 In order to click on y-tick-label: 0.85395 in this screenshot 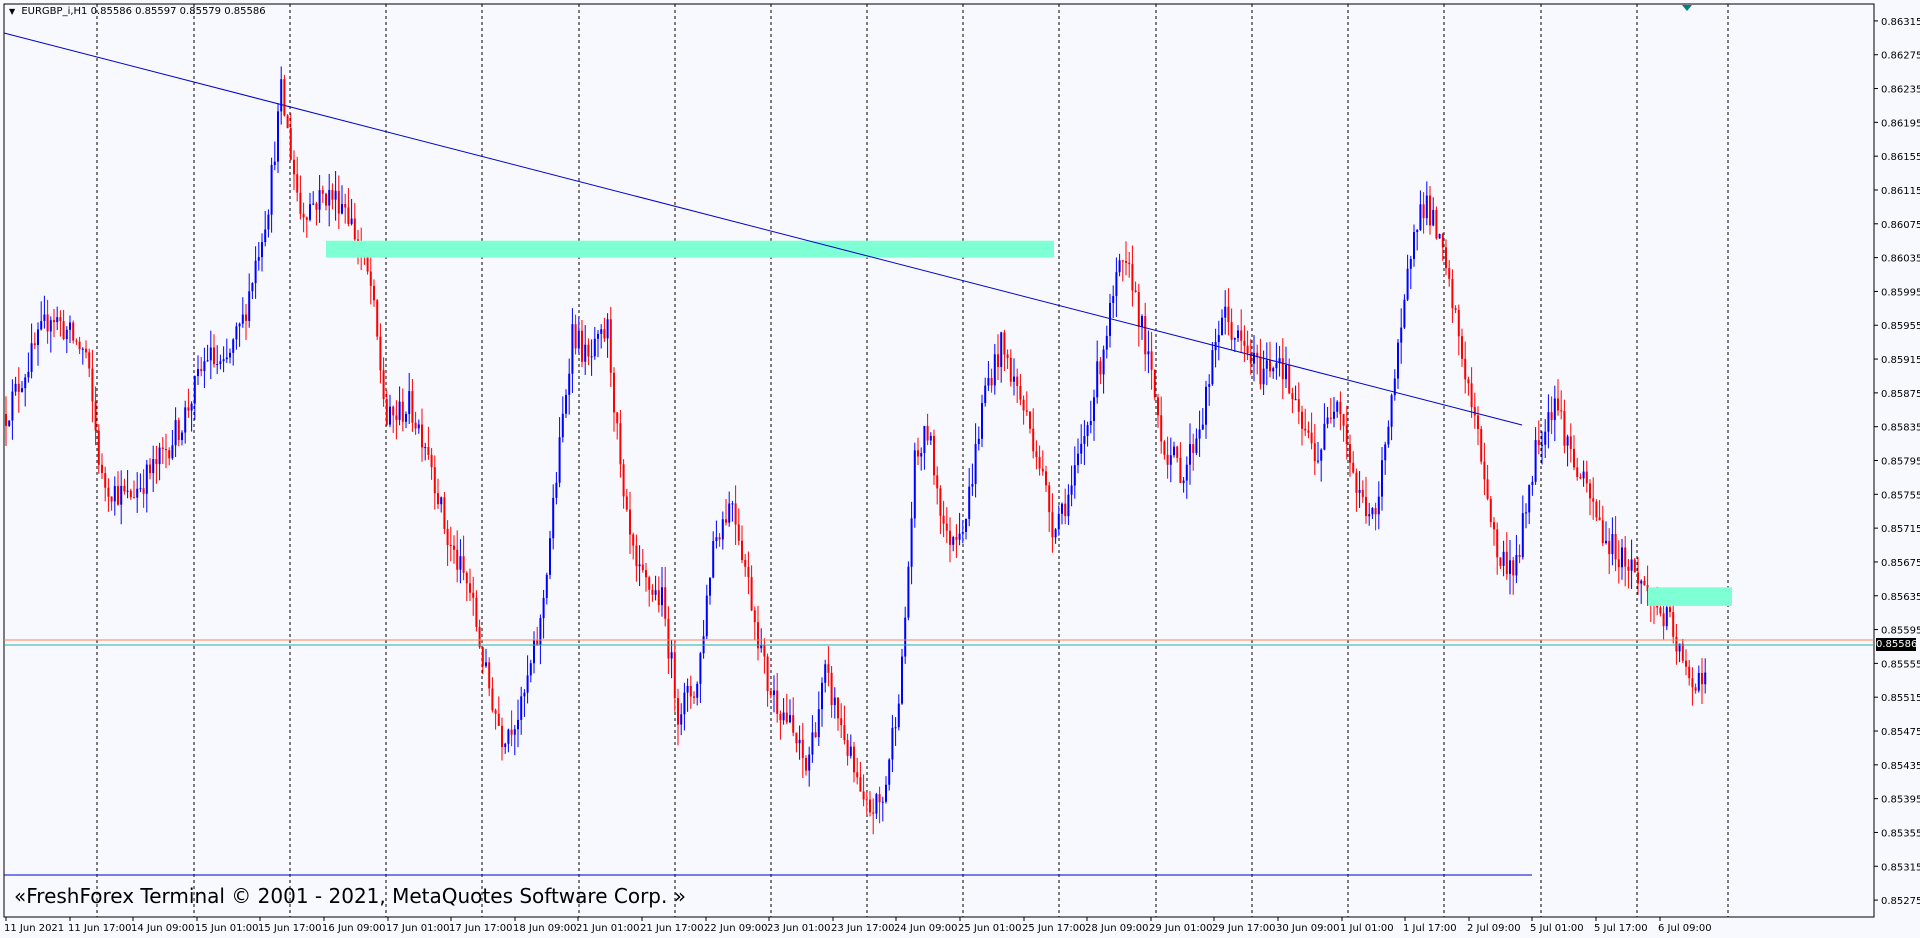, I will do `click(1900, 800)`.